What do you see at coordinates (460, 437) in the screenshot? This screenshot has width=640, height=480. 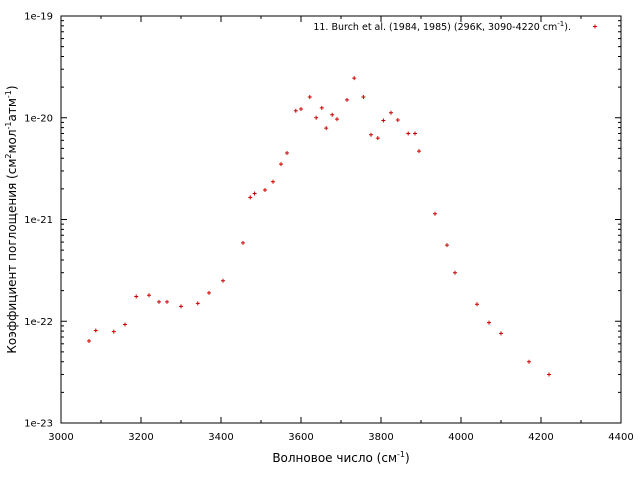 I see `x-tick-label: 4000` at bounding box center [460, 437].